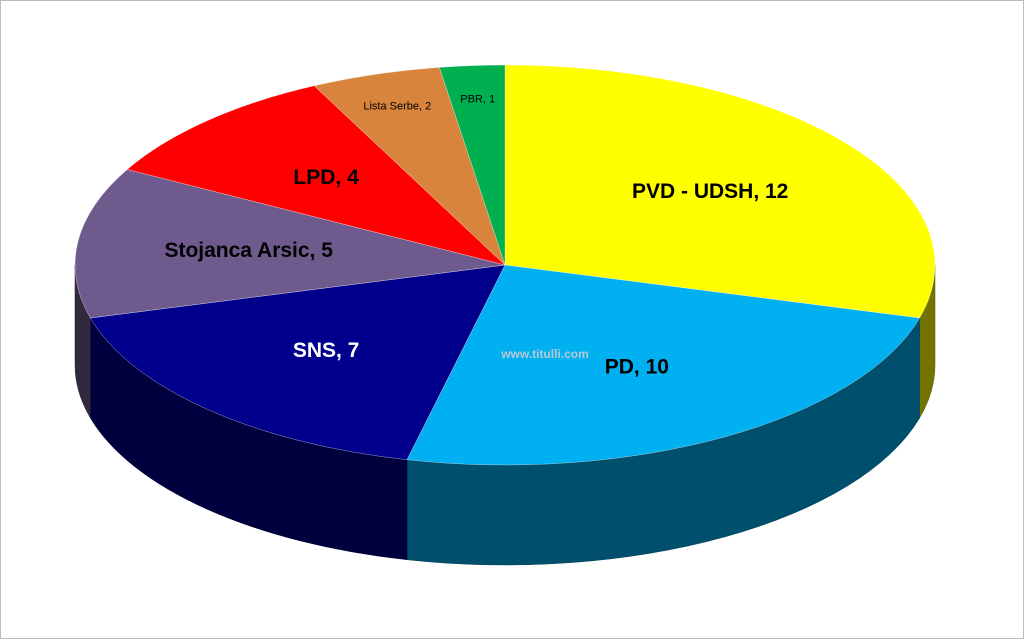  Describe the element at coordinates (248, 250) in the screenshot. I see `data-label: Stojanca Arsic, 5` at that location.